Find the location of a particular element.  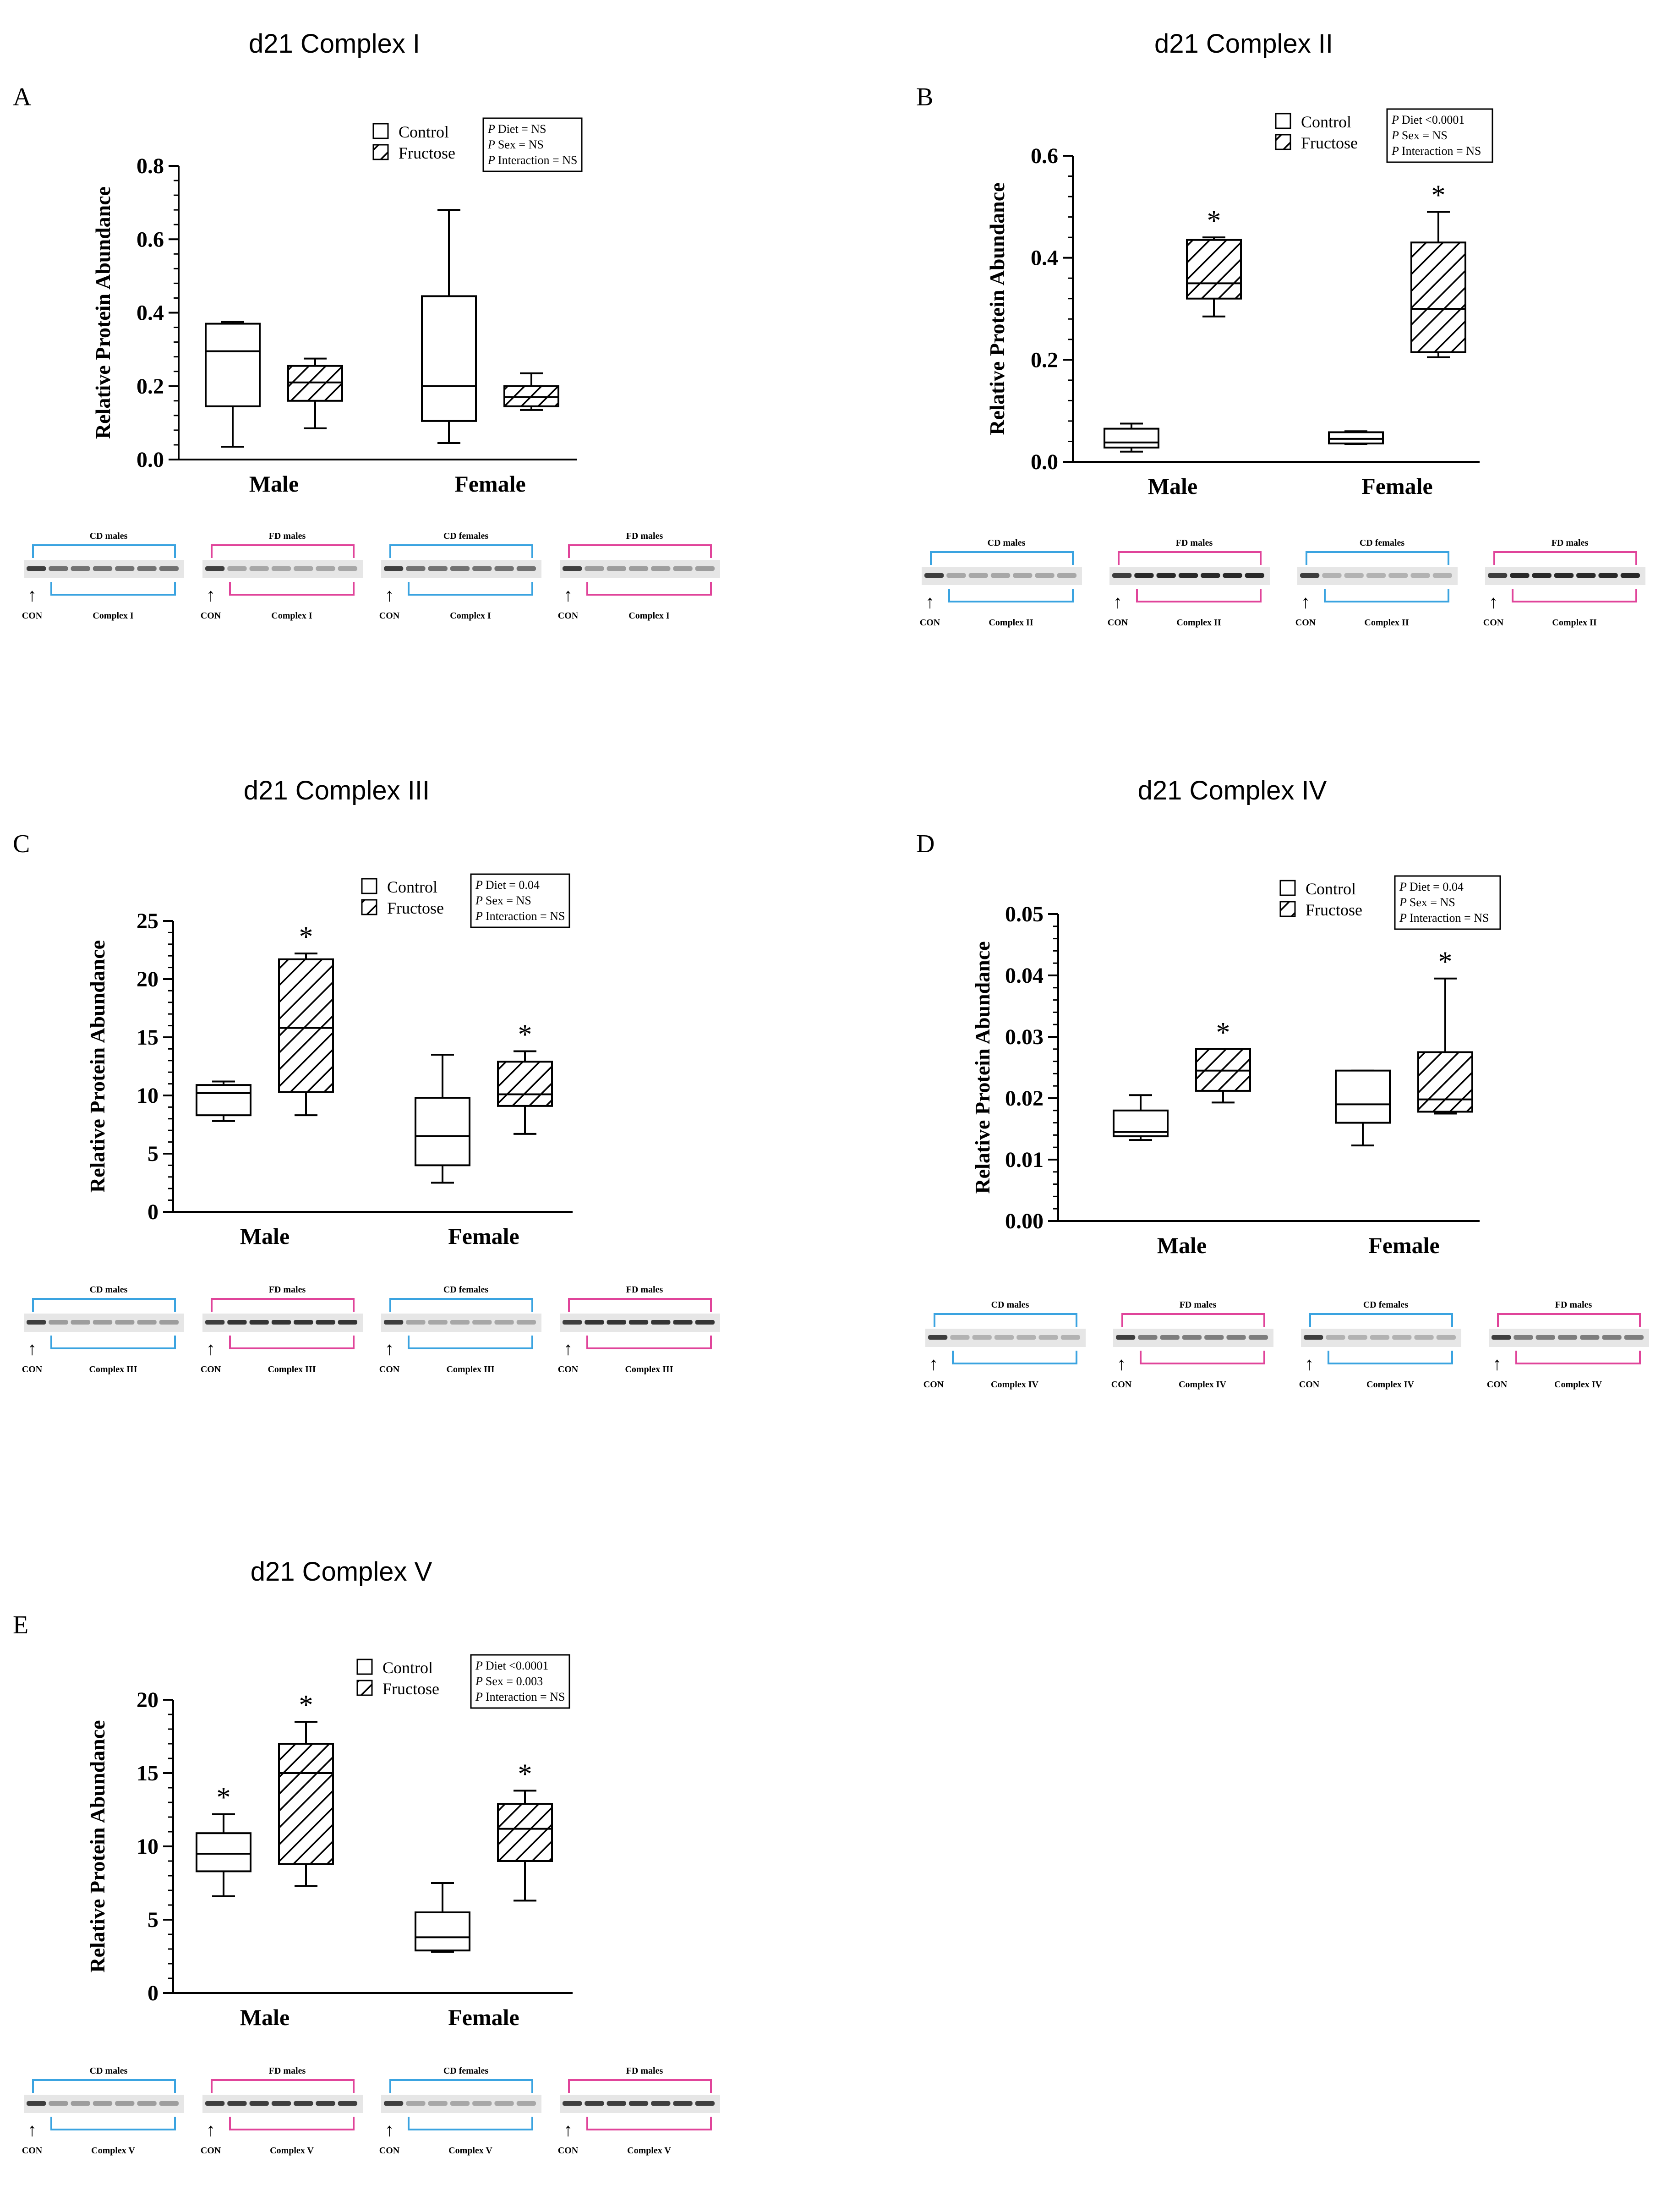

blot-0: CD males ↑ CON Complex II is located at coordinates (1001, 583).